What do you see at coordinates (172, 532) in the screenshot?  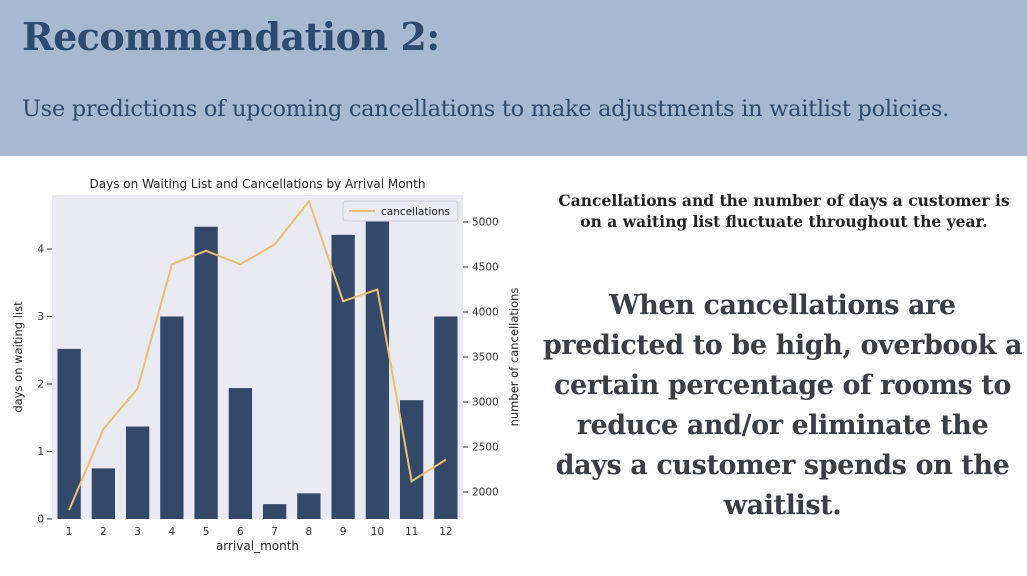 I see `x-tick-label: 4` at bounding box center [172, 532].